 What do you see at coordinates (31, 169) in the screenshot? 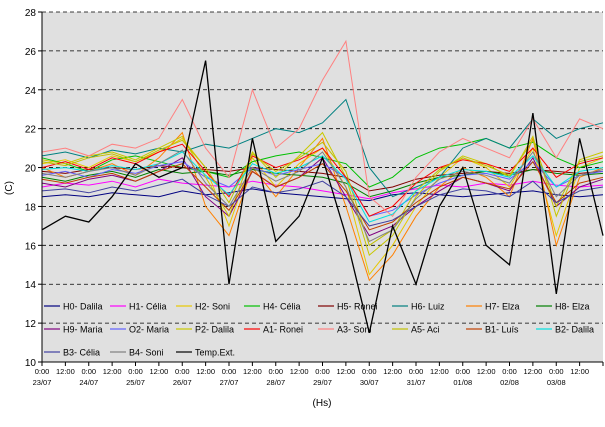
I see `y-tick-label: 20` at bounding box center [31, 169].